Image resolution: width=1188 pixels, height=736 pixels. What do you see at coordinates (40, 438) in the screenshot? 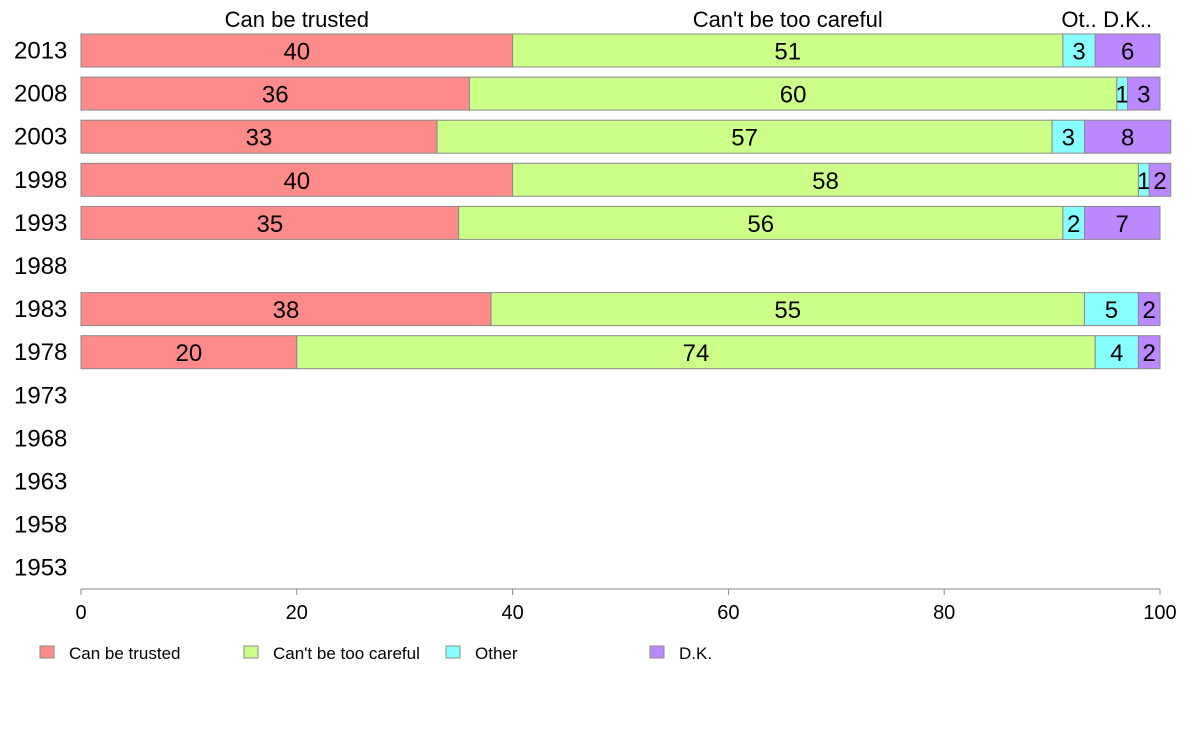
I see `year-label: 1968` at bounding box center [40, 438].